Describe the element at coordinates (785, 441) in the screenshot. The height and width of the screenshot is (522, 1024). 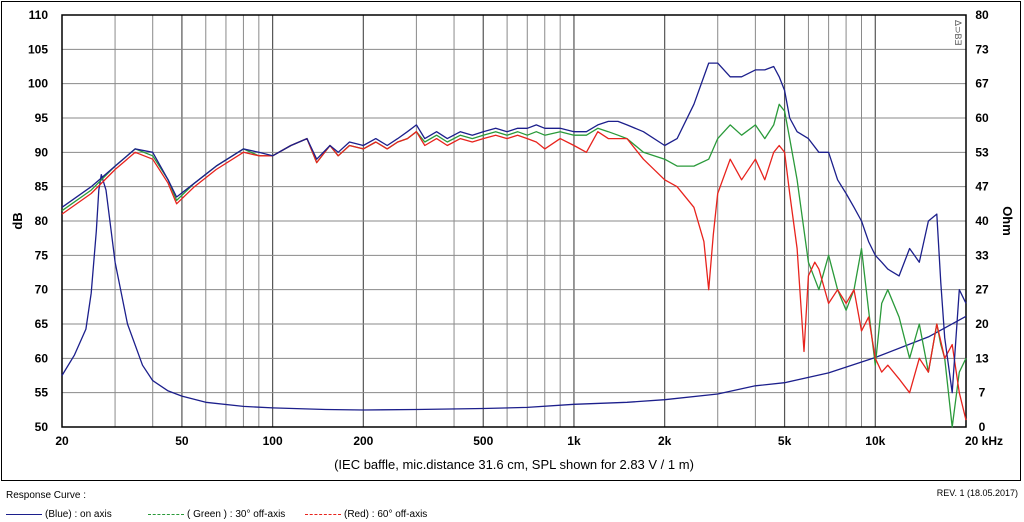
I see `x-tick-label: 5k` at that location.